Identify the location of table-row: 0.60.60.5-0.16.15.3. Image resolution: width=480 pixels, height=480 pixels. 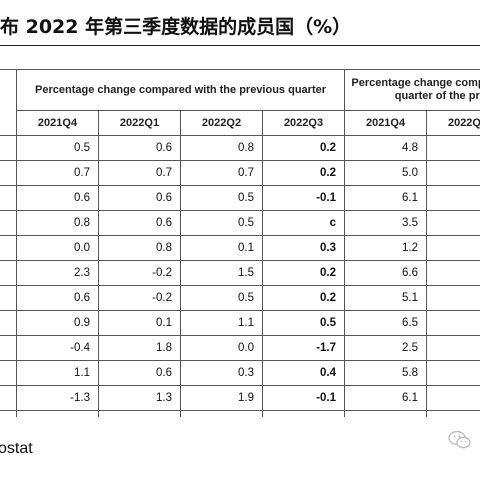
(240, 198).